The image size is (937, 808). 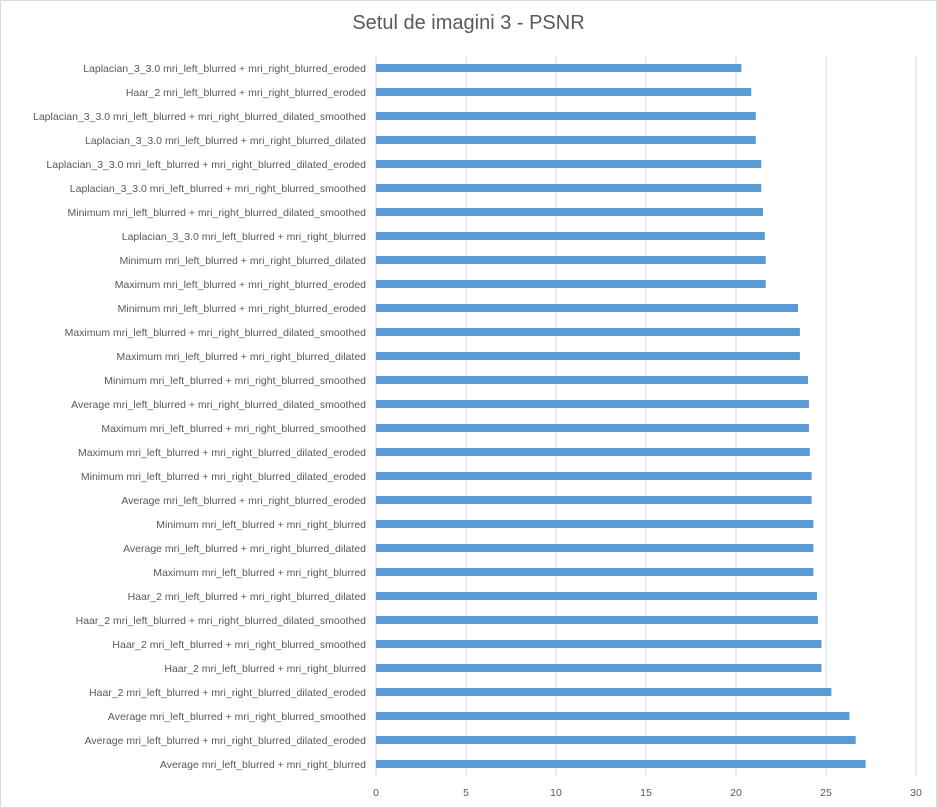 I want to click on x-tick-label: 5, so click(x=466, y=793).